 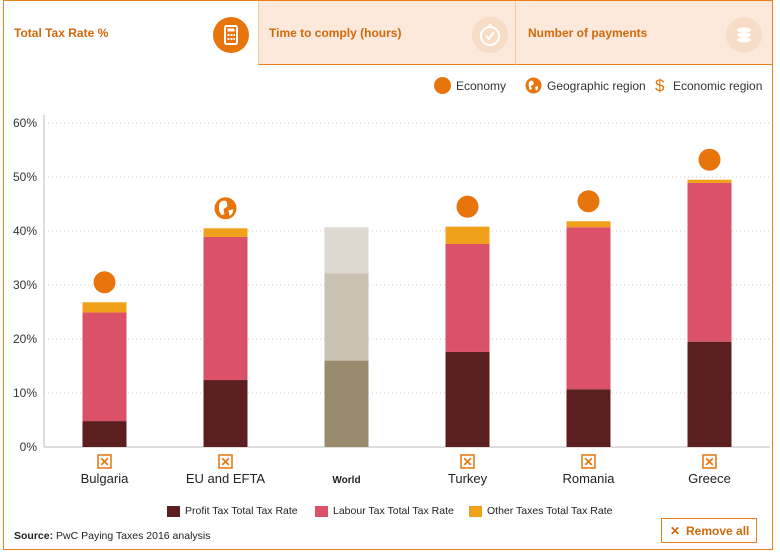 I want to click on legend-economic-label: Economic region, so click(x=718, y=86).